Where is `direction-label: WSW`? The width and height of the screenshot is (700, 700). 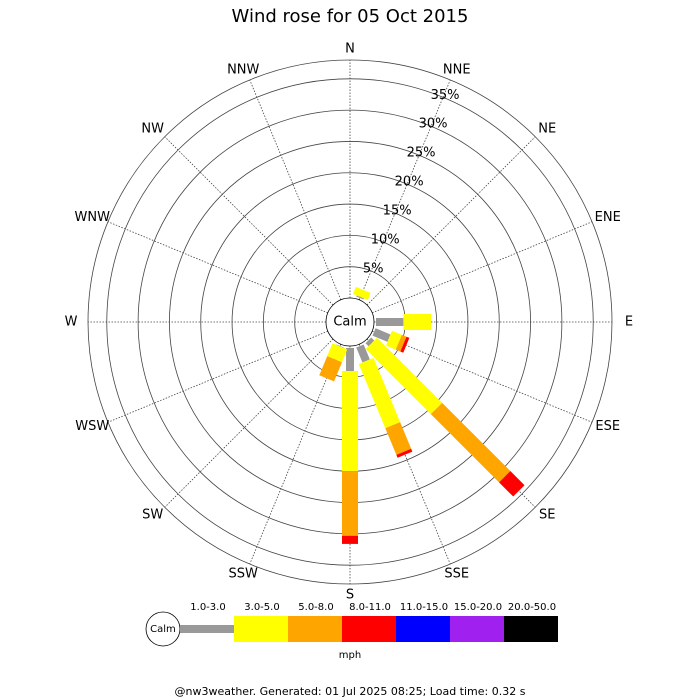 direction-label: WSW is located at coordinates (92, 426).